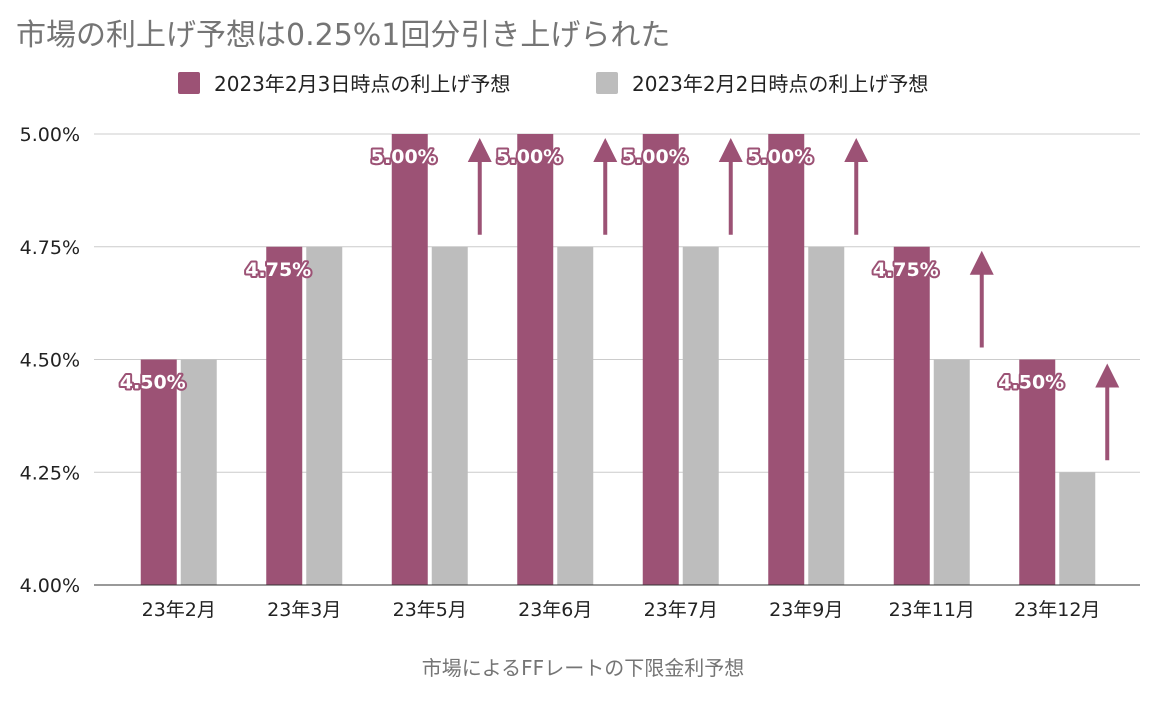  Describe the element at coordinates (343, 35) in the screenshot. I see `chart-title: 市場の利上げ予想は0.25%1回分引き上げられた` at that location.